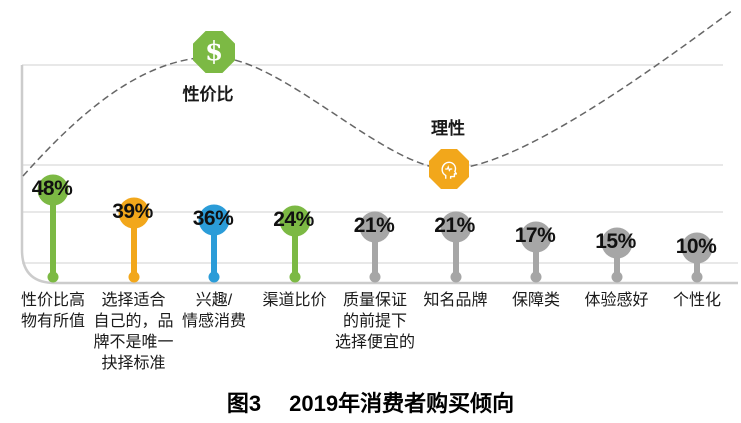 This screenshot has width=741, height=423. I want to click on figure-caption: 图3 2019年消费者购买倾向, so click(370, 402).